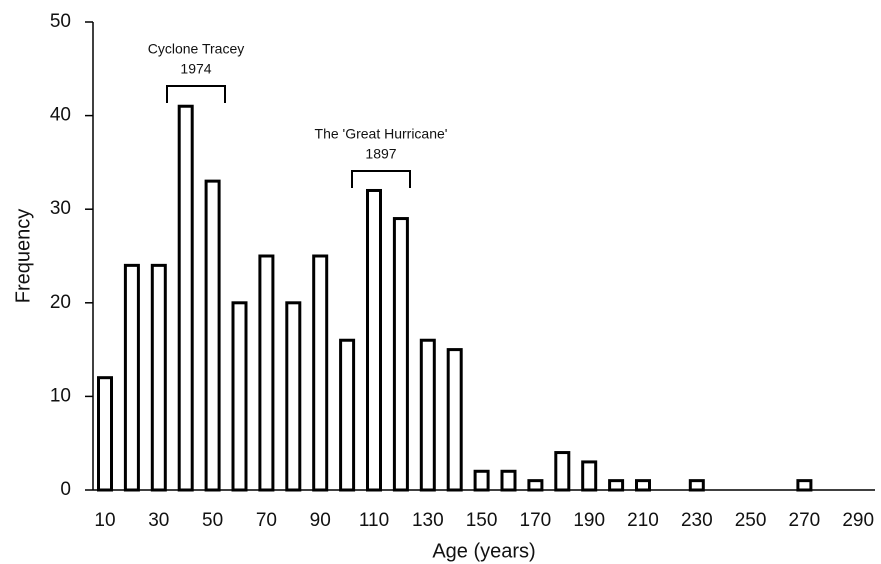 Image resolution: width=881 pixels, height=564 pixels. What do you see at coordinates (104, 520) in the screenshot?
I see `x-tick-label: 10` at bounding box center [104, 520].